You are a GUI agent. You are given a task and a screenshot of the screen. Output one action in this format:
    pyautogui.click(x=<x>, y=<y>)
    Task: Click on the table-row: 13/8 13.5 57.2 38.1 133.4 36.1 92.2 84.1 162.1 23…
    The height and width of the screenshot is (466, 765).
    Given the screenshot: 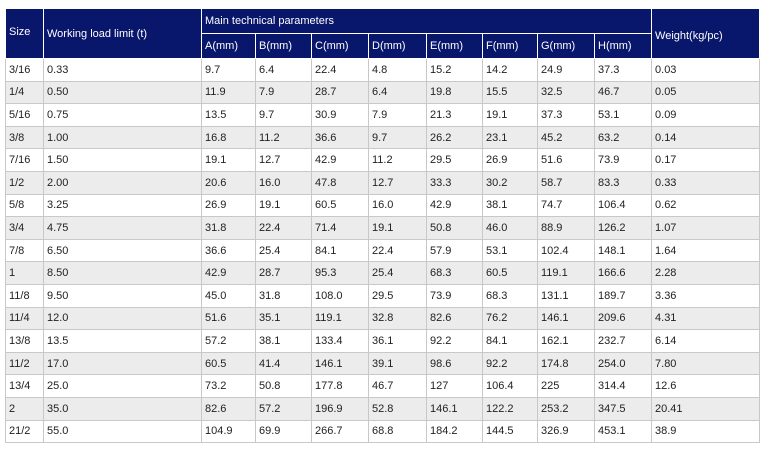 What is the action you would take?
    pyautogui.click(x=383, y=341)
    